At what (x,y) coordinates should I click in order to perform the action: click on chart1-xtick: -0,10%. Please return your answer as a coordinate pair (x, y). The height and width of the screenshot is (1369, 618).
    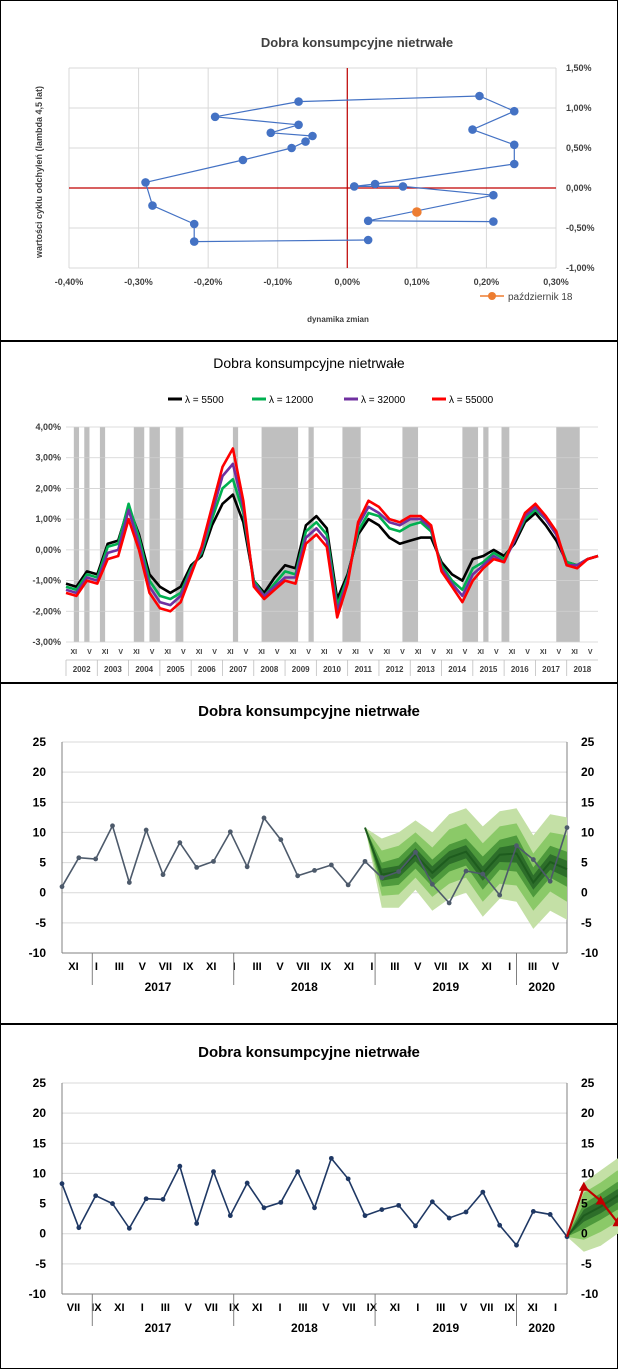
    Looking at the image, I should click on (277, 282).